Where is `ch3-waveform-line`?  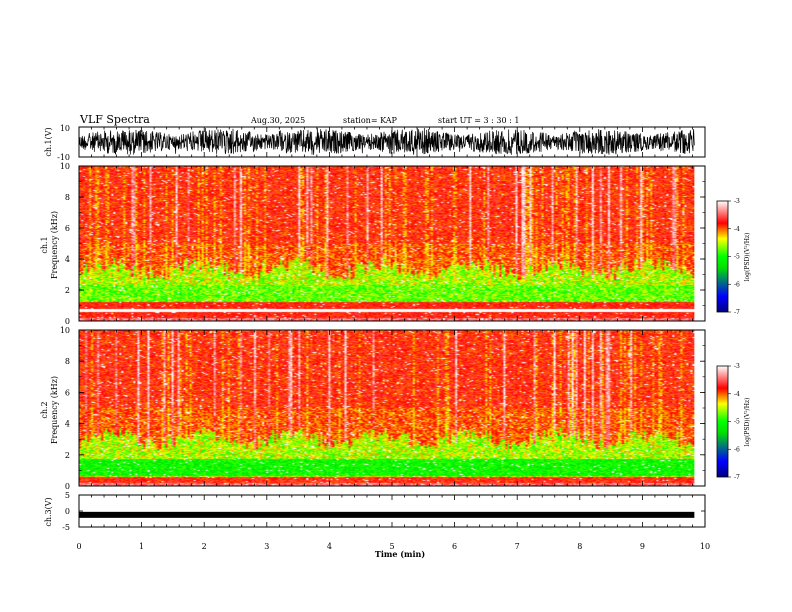
ch3-waveform-line is located at coordinates (387, 514).